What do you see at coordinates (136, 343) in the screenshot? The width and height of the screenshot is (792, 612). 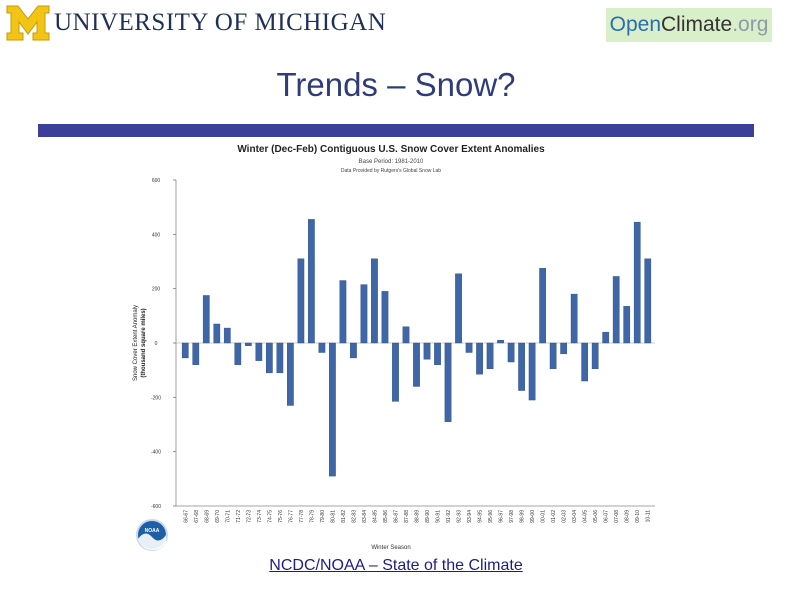 I see `y-axis-label: Snow Cover Extent Anomaly` at bounding box center [136, 343].